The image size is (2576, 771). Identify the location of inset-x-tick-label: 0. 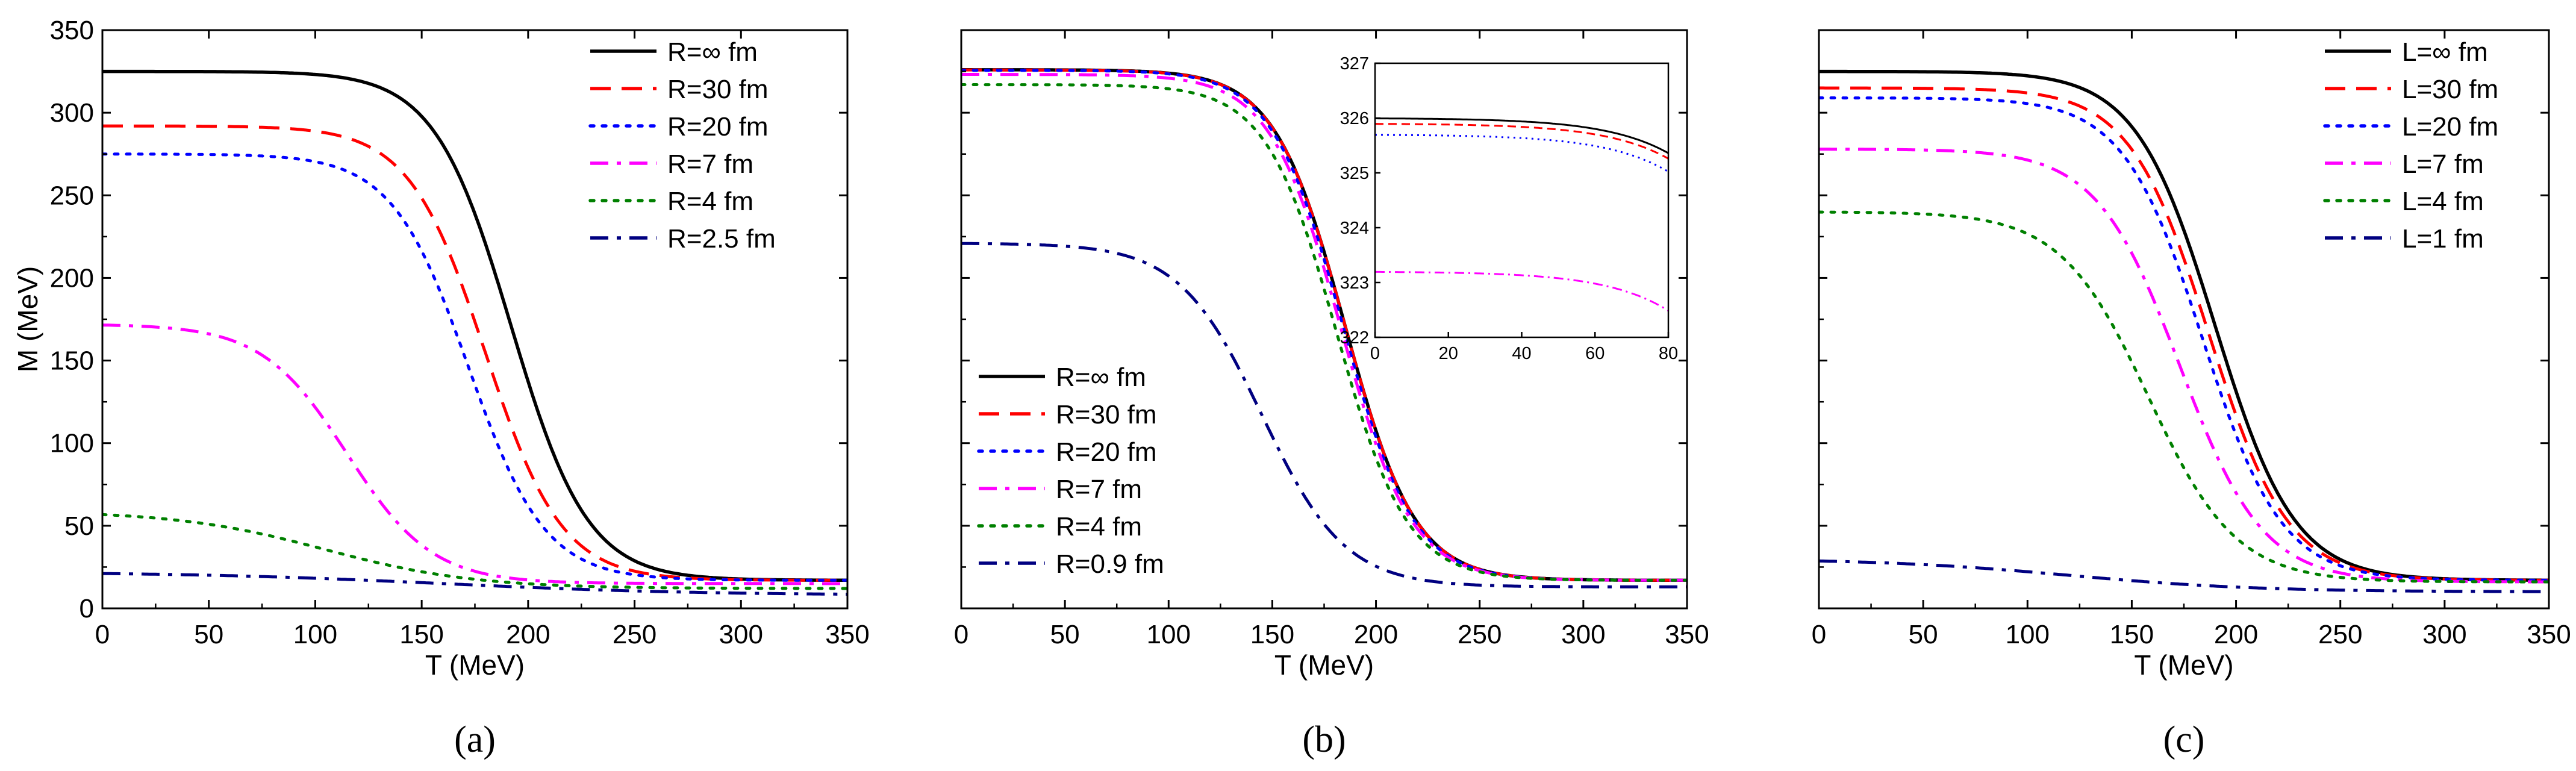
(1375, 353).